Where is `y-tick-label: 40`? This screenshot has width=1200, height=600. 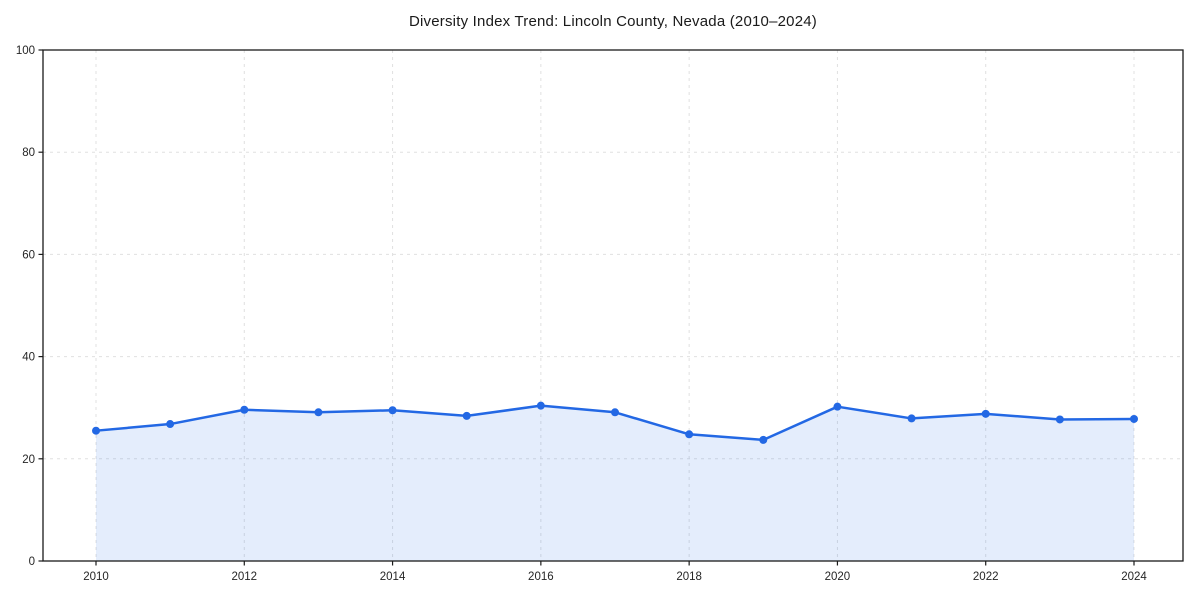
y-tick-label: 40 is located at coordinates (28, 358).